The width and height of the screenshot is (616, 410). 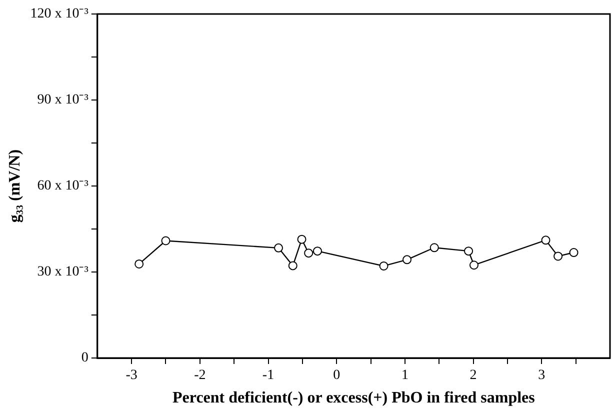 I want to click on x-axis-title: Percent deficient(-) or excess(+) PbO in fired samples, so click(x=353, y=398).